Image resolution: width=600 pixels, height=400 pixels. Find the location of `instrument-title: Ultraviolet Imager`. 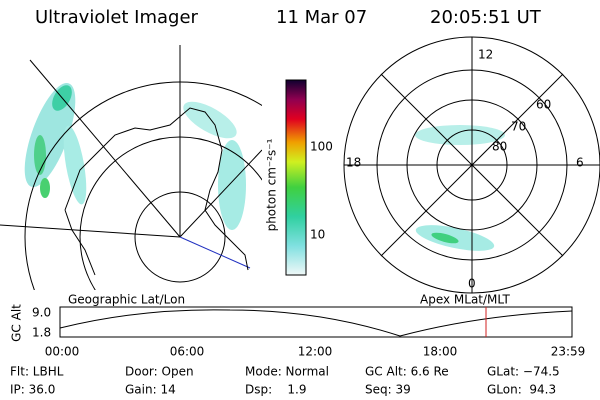

instrument-title: Ultraviolet Imager is located at coordinates (117, 17).